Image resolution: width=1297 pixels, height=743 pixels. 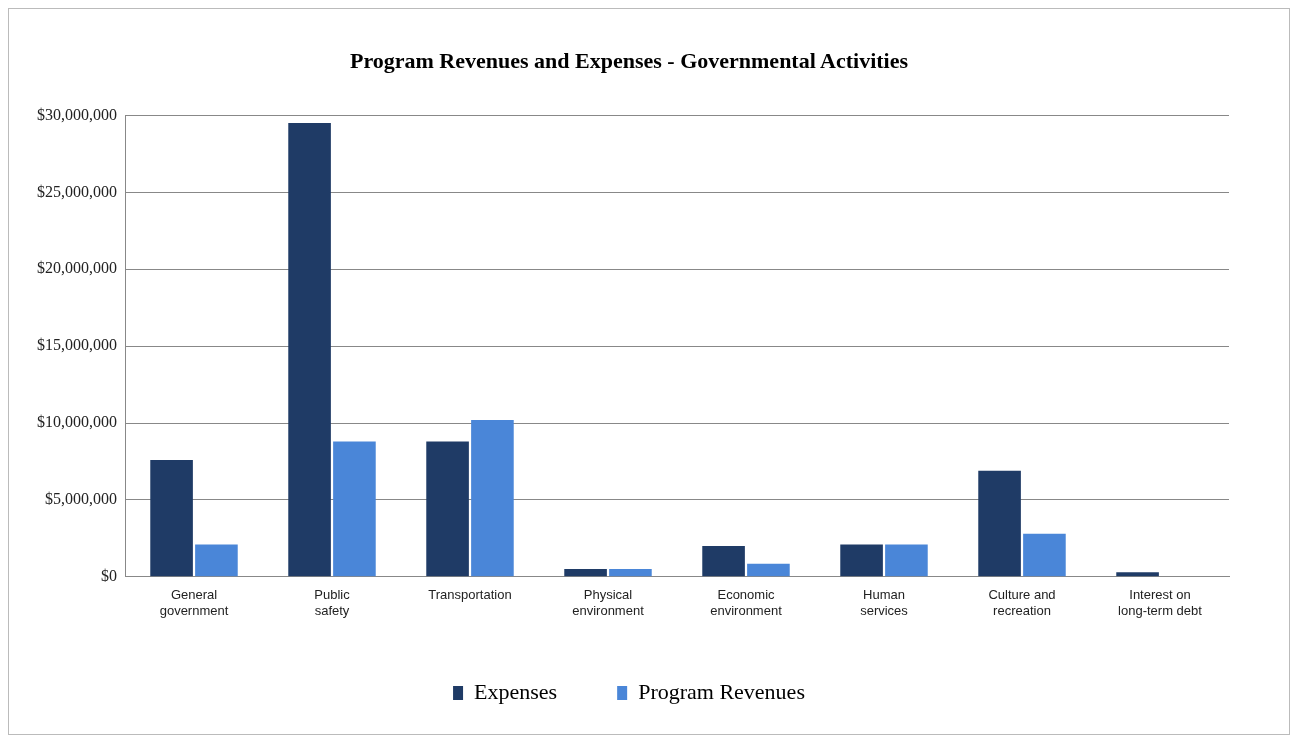 I want to click on x-tick-label: Public safety, so click(x=332, y=602).